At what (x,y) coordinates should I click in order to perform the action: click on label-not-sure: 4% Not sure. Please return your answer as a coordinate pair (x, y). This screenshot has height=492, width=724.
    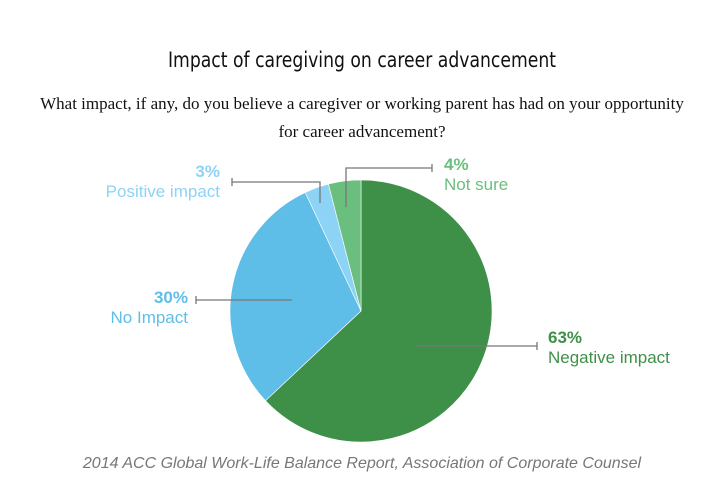
    Looking at the image, I should click on (476, 175).